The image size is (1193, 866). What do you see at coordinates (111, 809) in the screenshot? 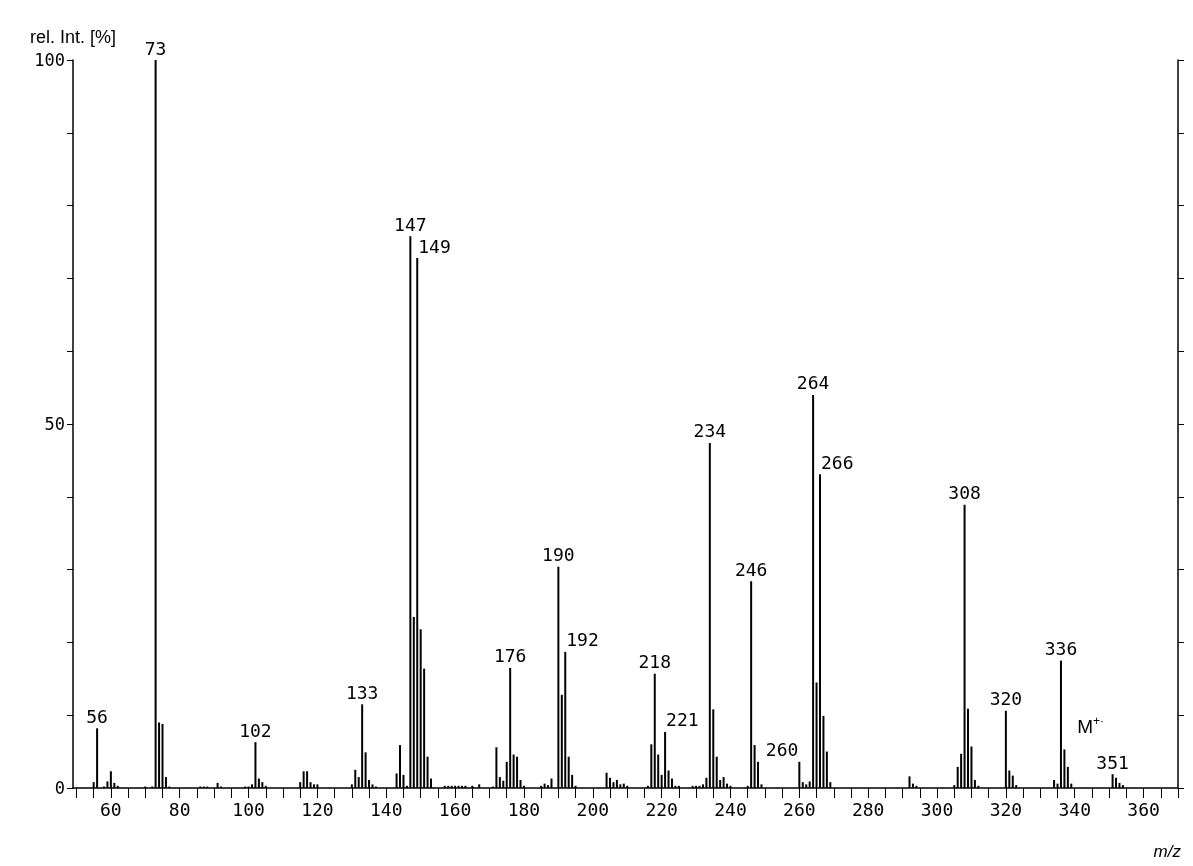
I see `x-tick-label: 60` at bounding box center [111, 809].